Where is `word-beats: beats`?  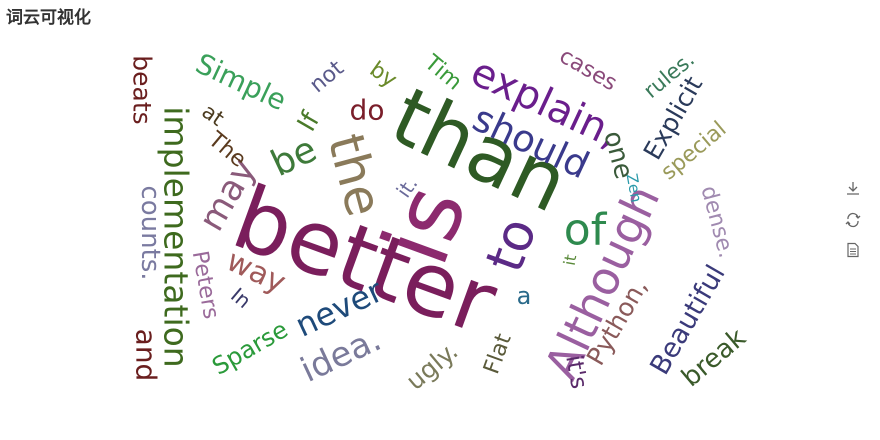
word-beats: beats is located at coordinates (142, 89).